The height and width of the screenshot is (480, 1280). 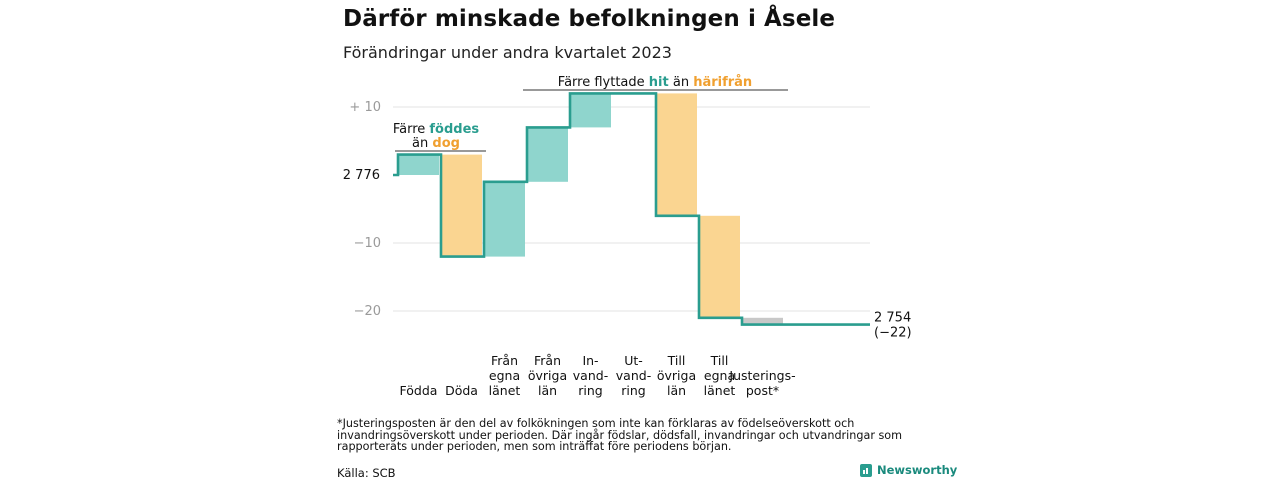 What do you see at coordinates (589, 19) in the screenshot?
I see `chart-title: Därför minskade befolkningen i Åsele` at bounding box center [589, 19].